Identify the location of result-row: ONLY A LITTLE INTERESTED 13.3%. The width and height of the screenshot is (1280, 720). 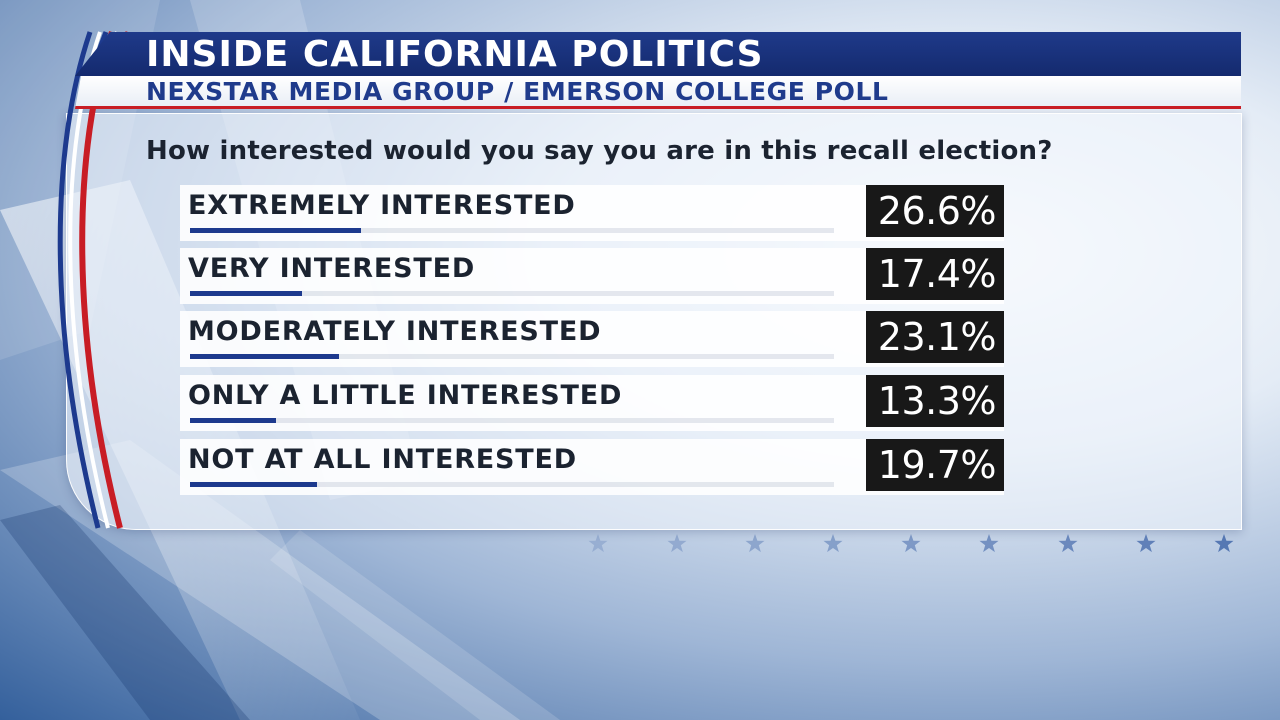
(592, 403).